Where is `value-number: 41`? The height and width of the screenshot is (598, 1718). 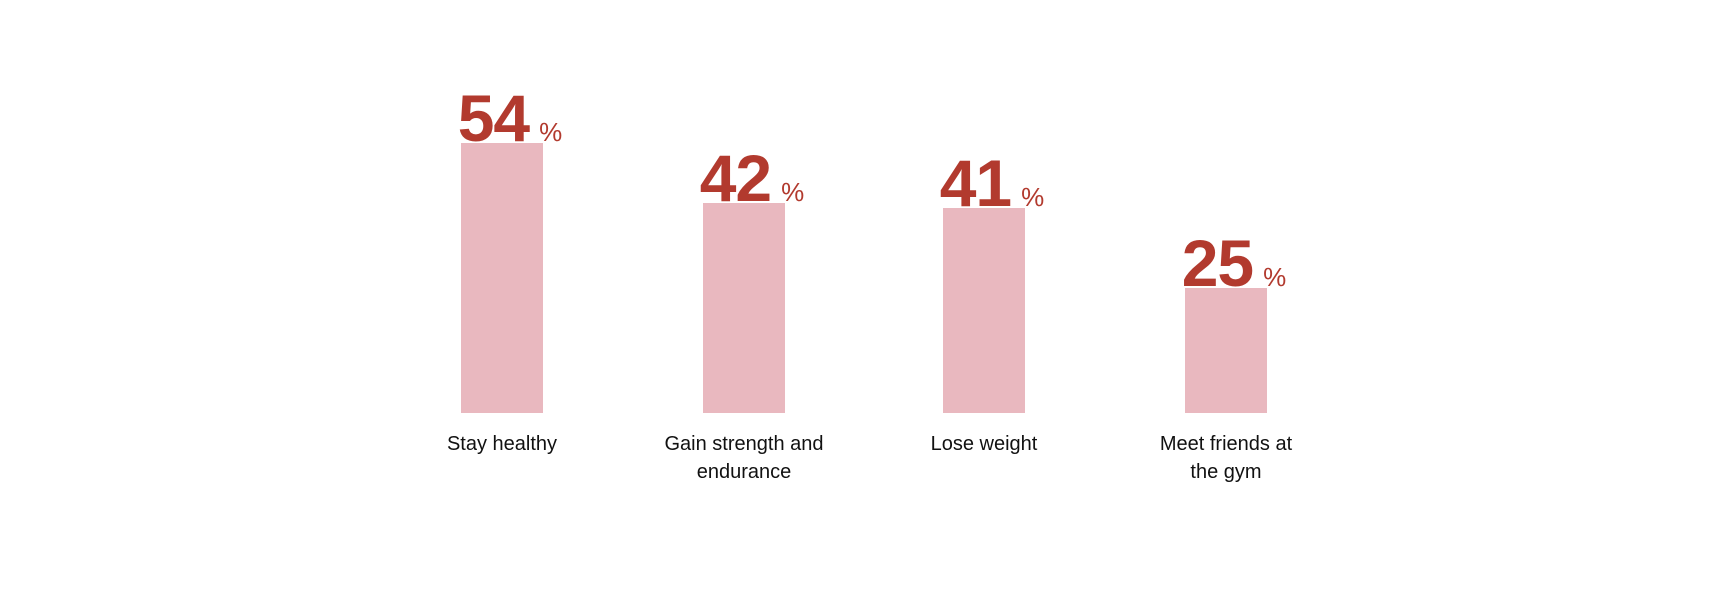
value-number: 41 is located at coordinates (975, 183).